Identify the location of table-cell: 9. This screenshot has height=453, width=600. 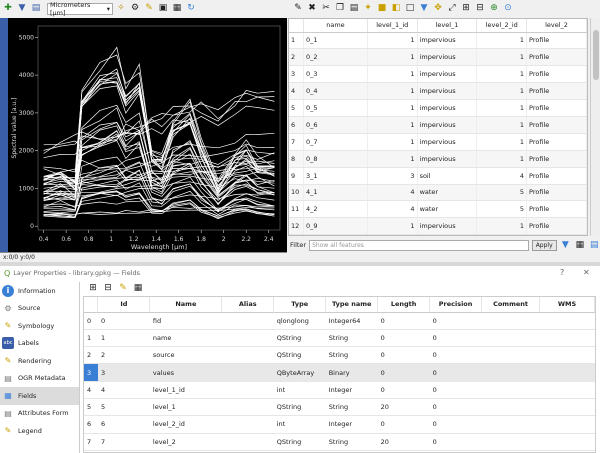
(296, 176).